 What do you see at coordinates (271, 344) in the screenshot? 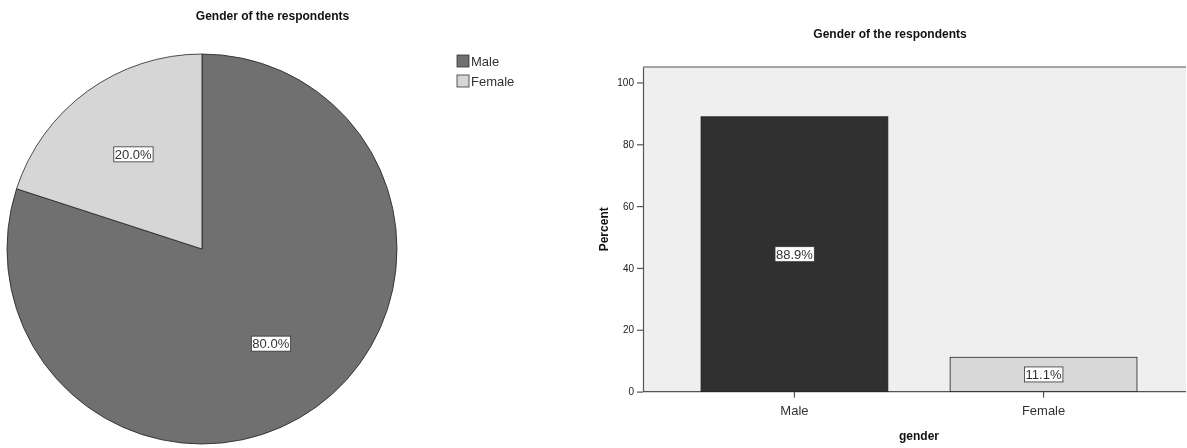
I see `data-label: 80.0%` at bounding box center [271, 344].